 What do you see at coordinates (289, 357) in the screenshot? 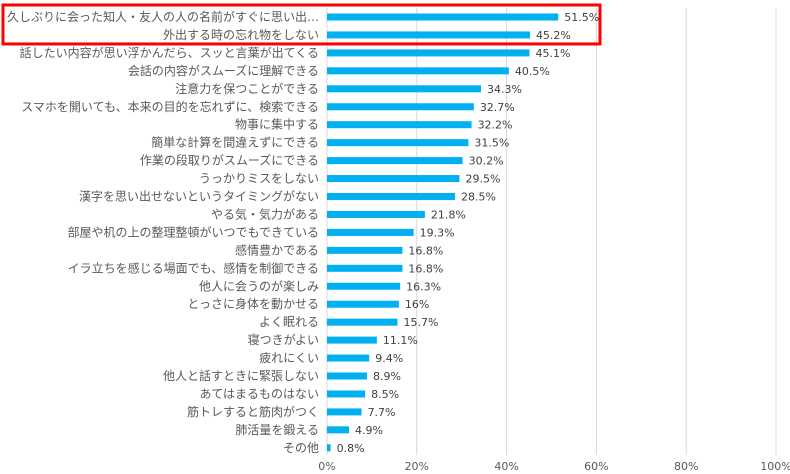
I see `category-label: 疲れにくい` at bounding box center [289, 357].